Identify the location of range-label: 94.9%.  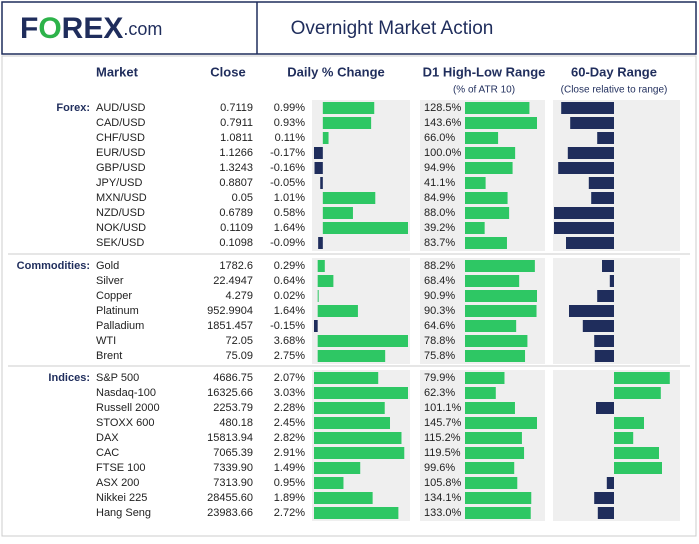
(439, 168).